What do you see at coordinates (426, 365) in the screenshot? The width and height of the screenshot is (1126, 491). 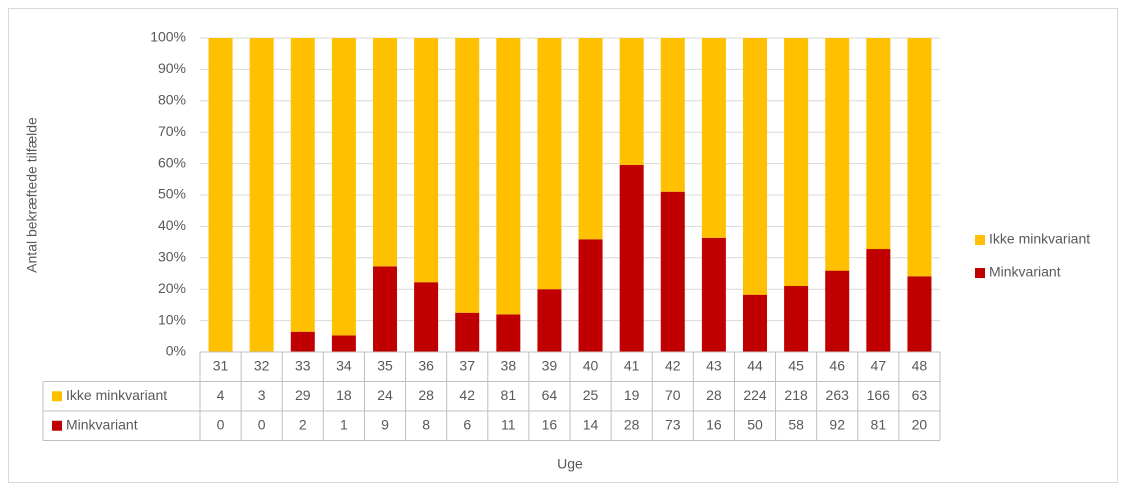 I see `x-tick-label: 36` at bounding box center [426, 365].